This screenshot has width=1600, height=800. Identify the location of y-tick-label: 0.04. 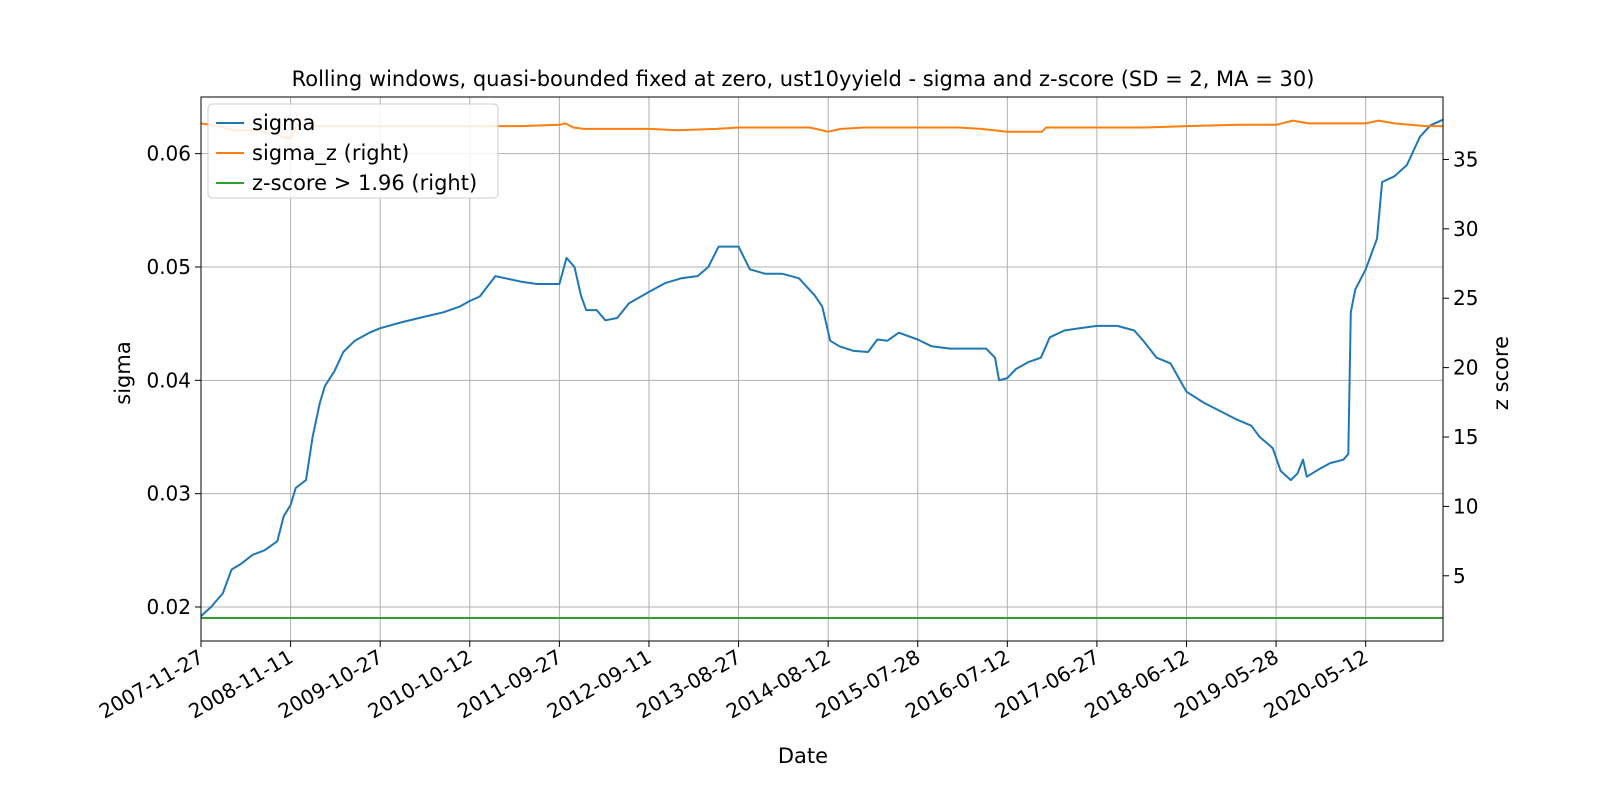
(168, 380).